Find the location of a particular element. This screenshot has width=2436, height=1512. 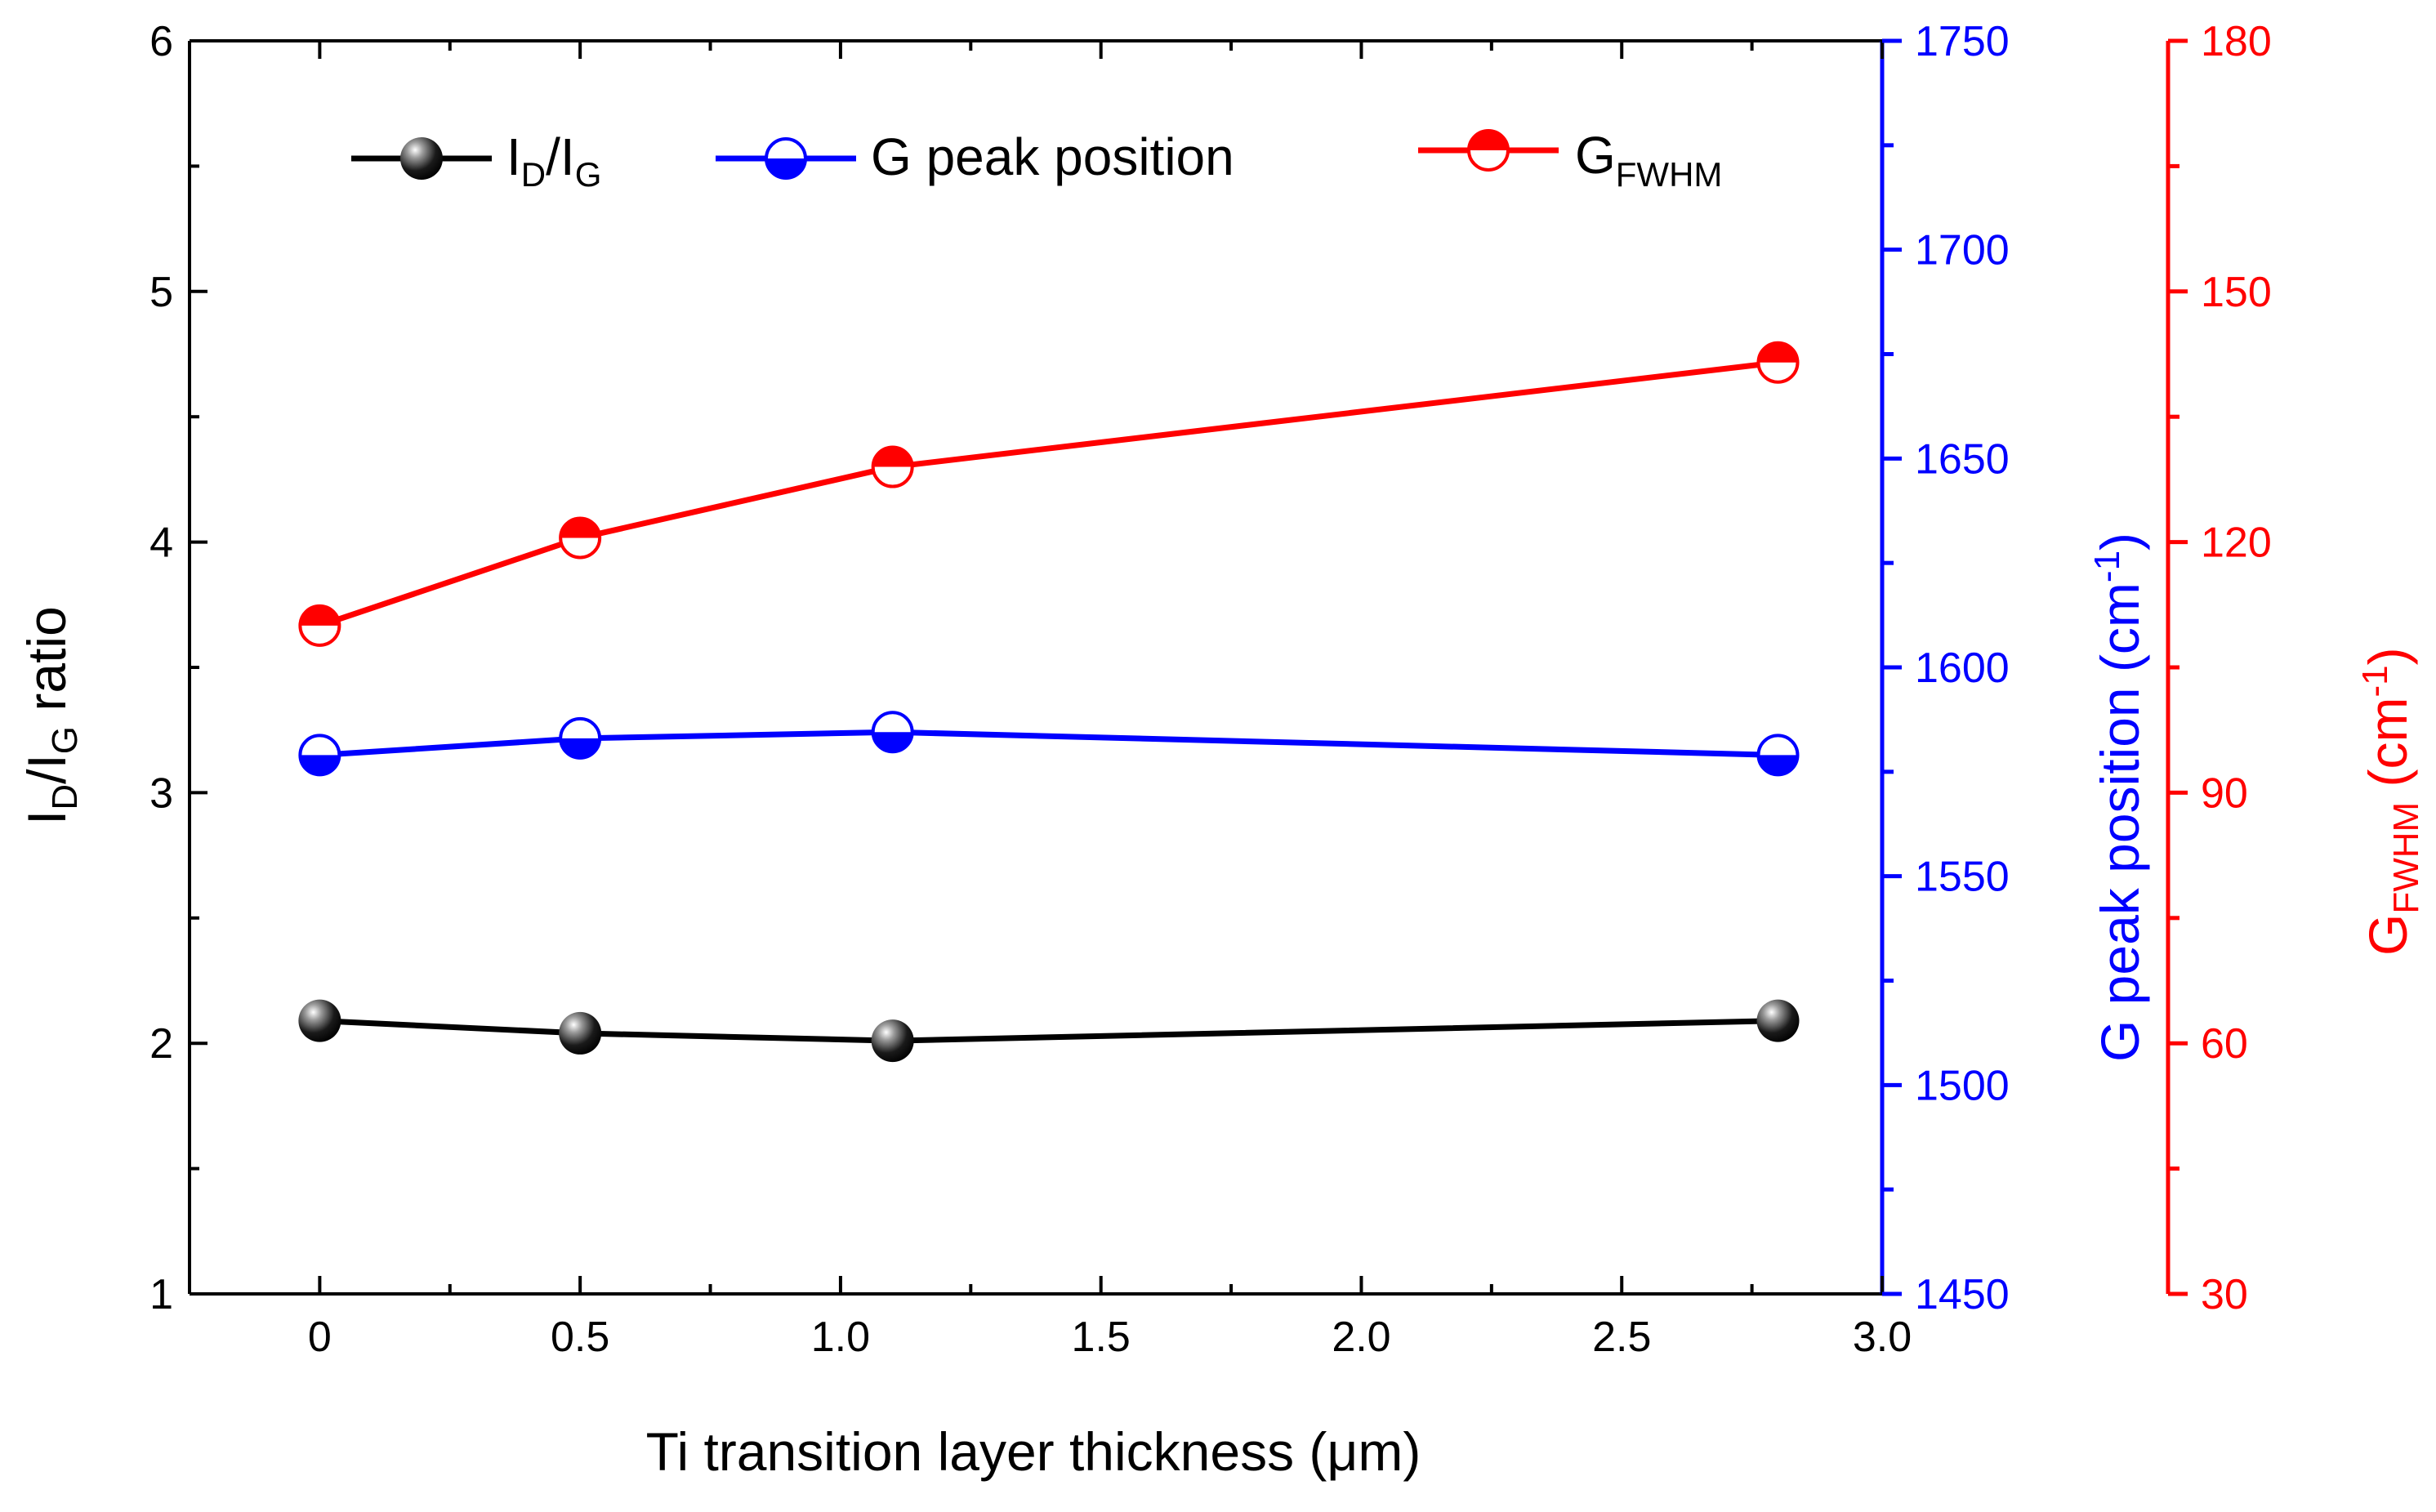

left-tick-label: 3 is located at coordinates (161, 793).